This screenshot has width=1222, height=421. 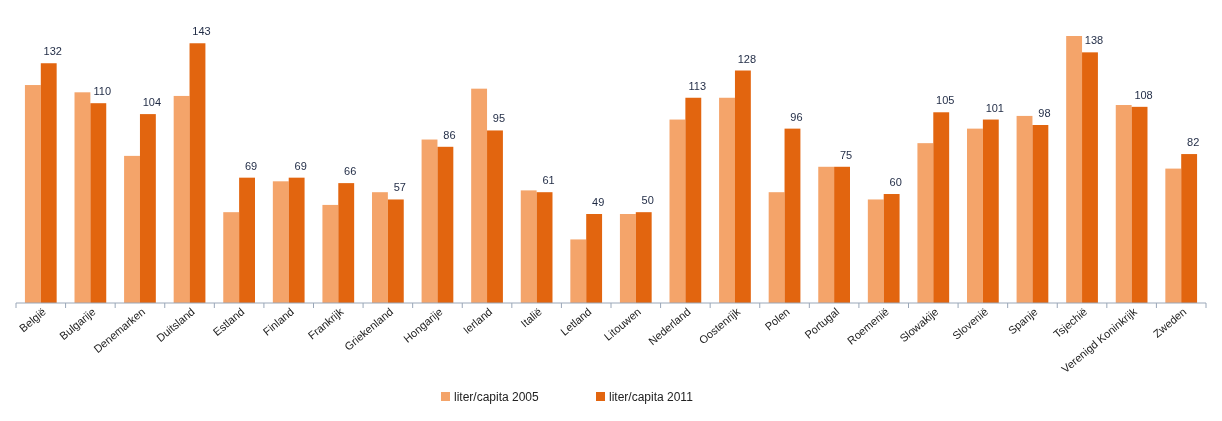 What do you see at coordinates (1044, 113) in the screenshot?
I see `data-label: 98` at bounding box center [1044, 113].